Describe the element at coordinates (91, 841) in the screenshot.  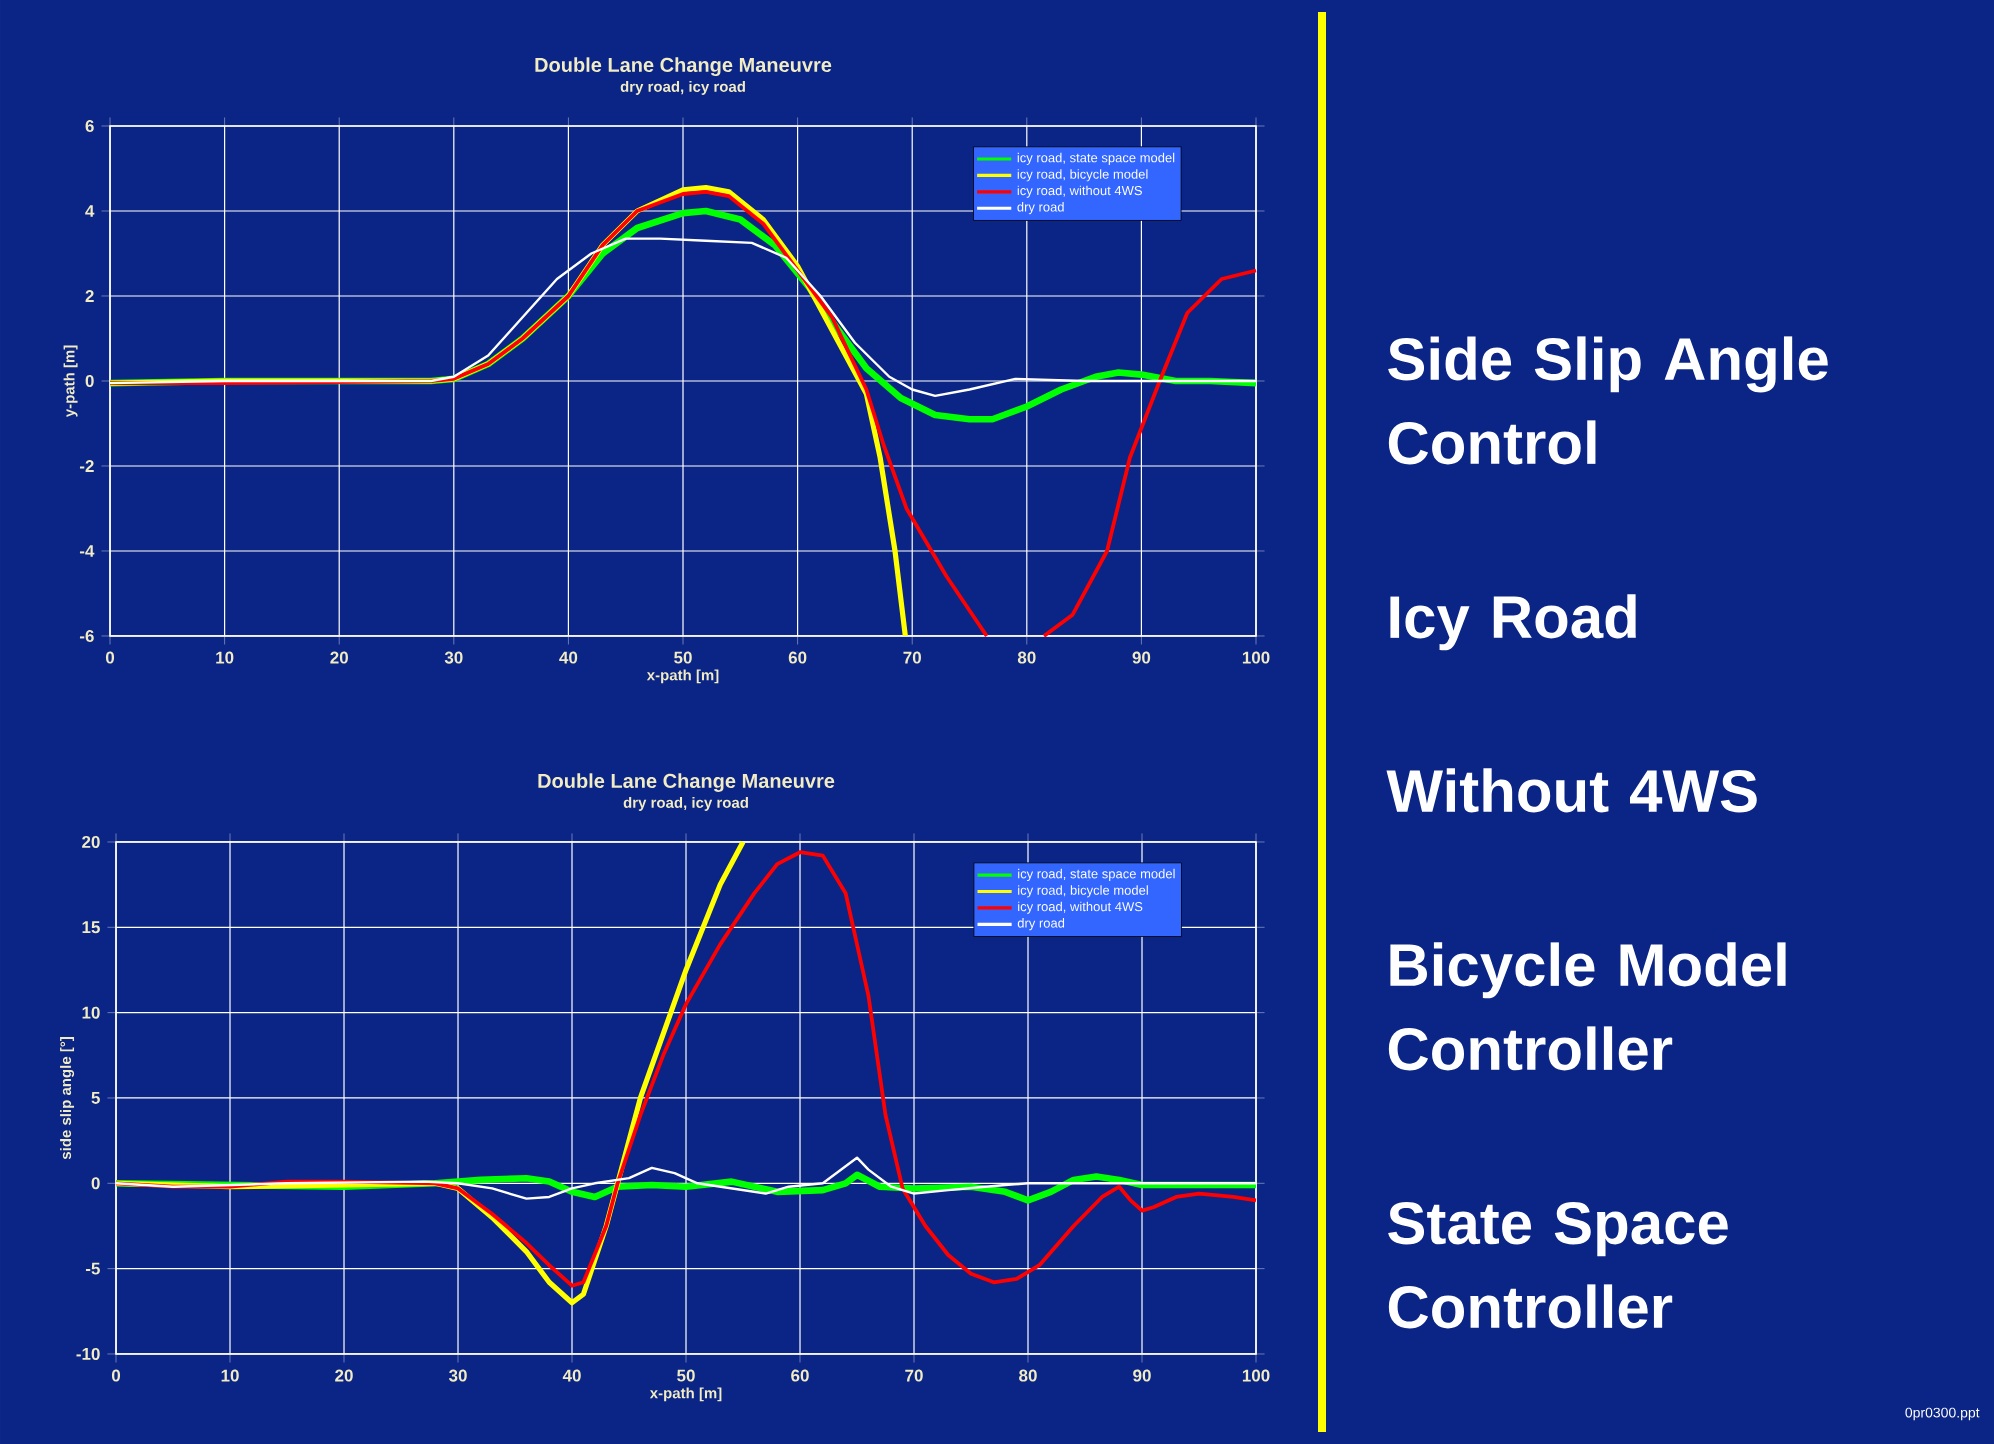
I see `y-tick-label: 20` at that location.